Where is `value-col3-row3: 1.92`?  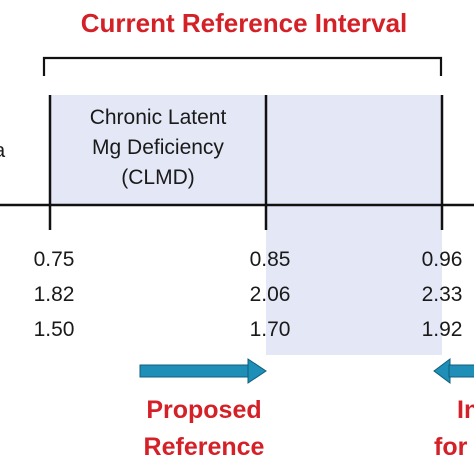
value-col3-row3: 1.92 is located at coordinates (442, 329).